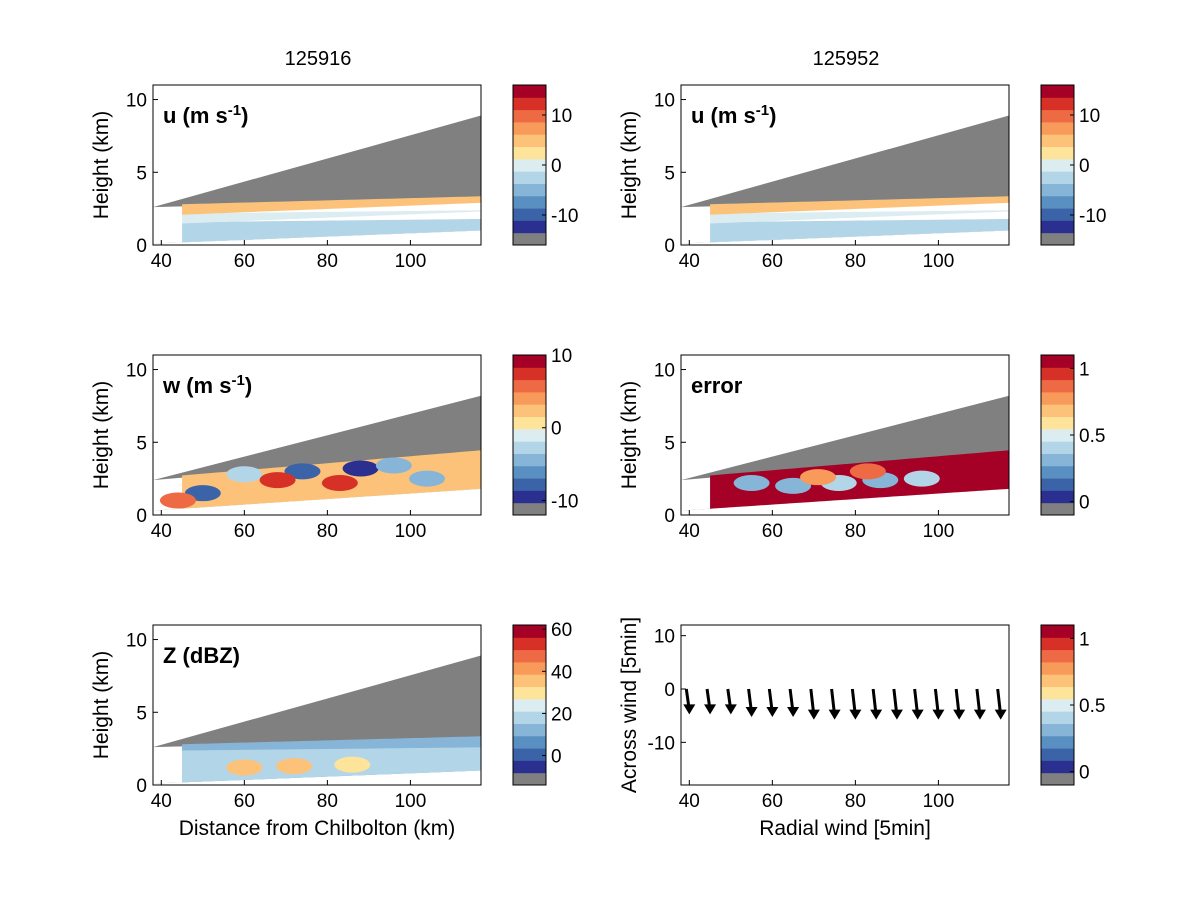 This screenshot has height=900, width=1200. Describe the element at coordinates (561, 356) in the screenshot. I see `colorbar-tick-label: 10` at that location.